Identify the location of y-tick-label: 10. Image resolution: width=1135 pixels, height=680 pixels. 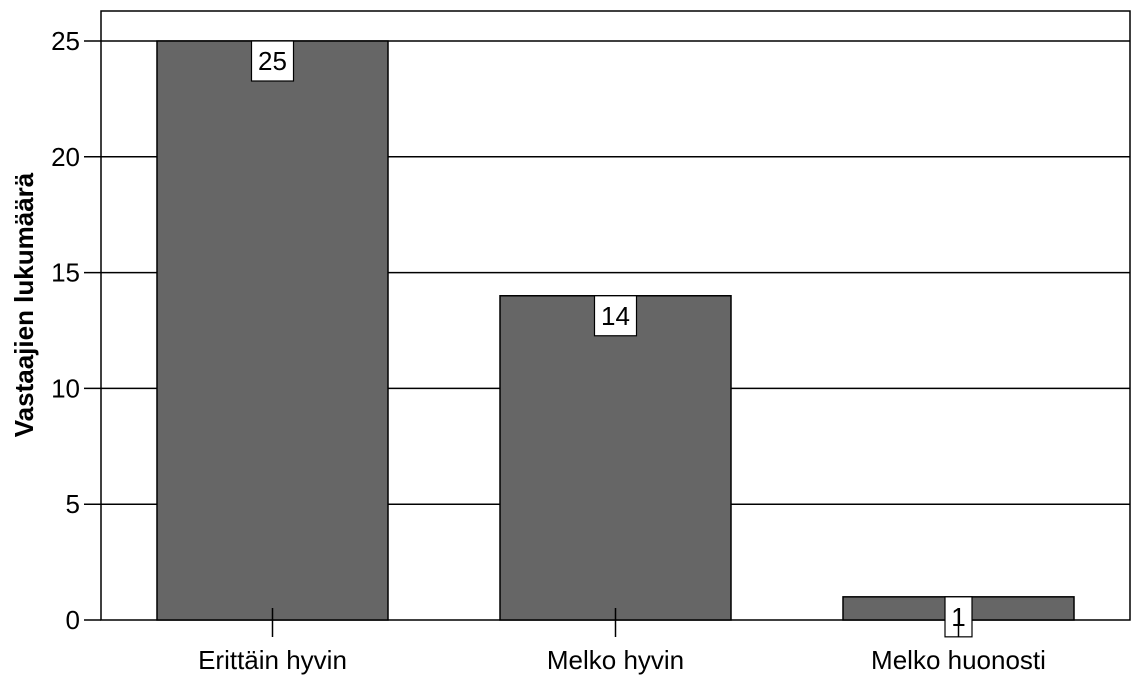
(65, 388).